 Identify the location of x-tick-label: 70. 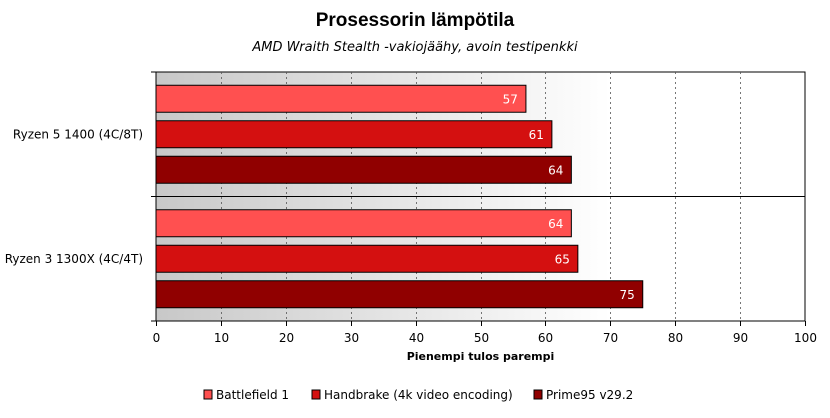
(610, 338).